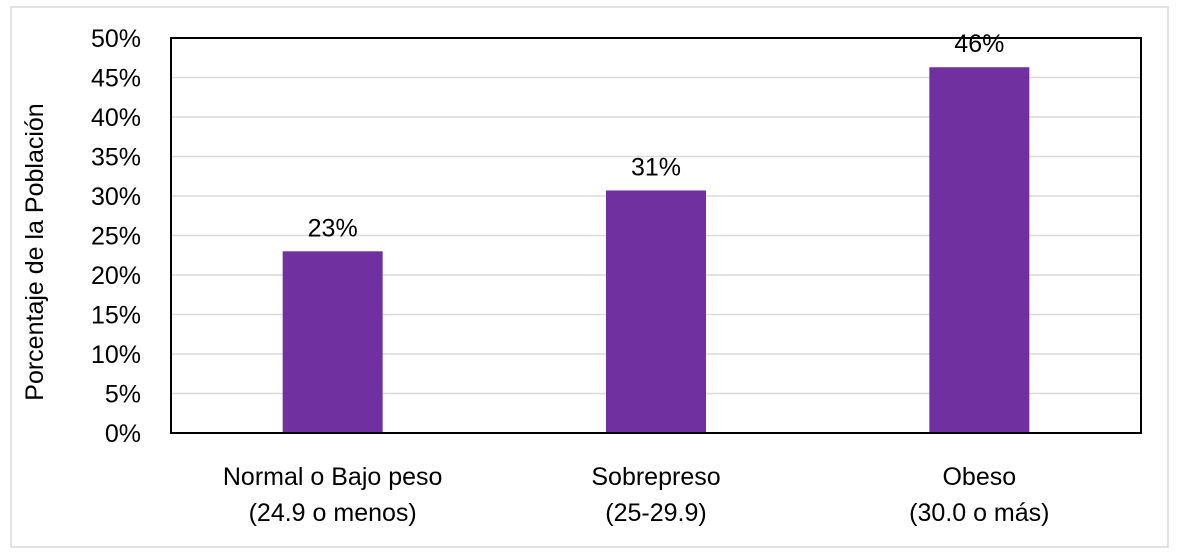 This screenshot has height=556, width=1179. What do you see at coordinates (116, 276) in the screenshot?
I see `y-tick-label: 20%` at bounding box center [116, 276].